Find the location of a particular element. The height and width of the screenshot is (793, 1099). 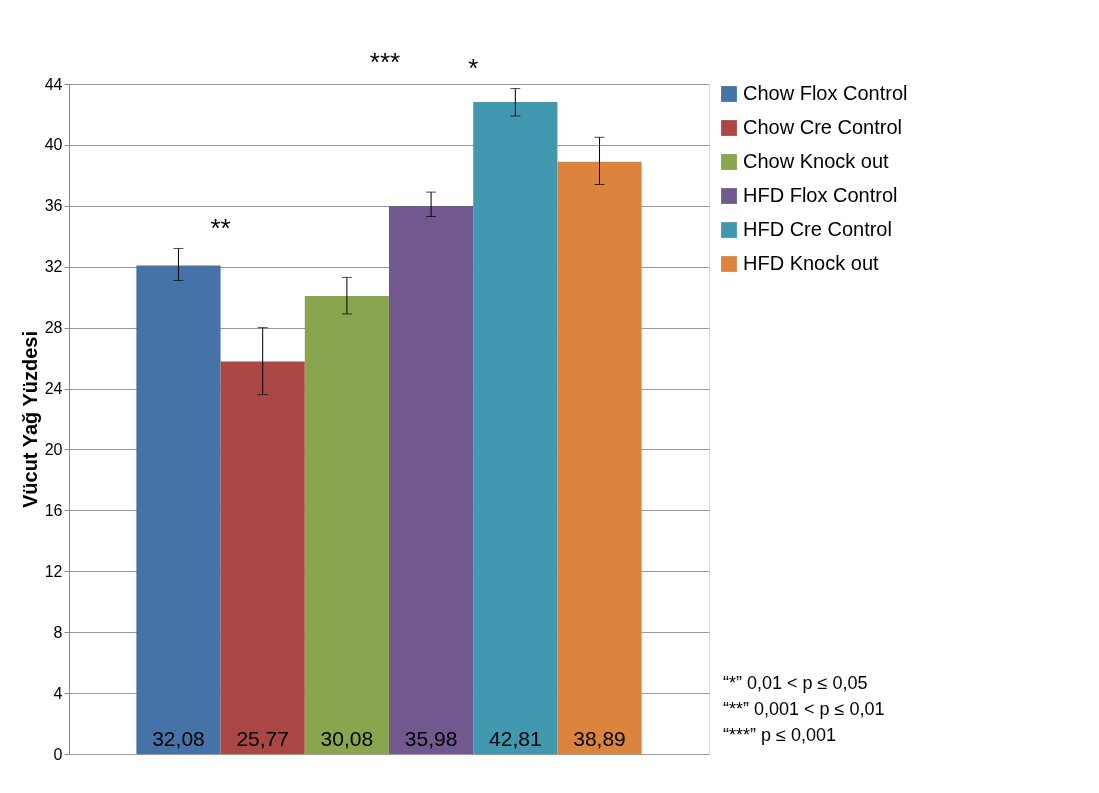

legend-label: HFD Flox Control is located at coordinates (820, 195).